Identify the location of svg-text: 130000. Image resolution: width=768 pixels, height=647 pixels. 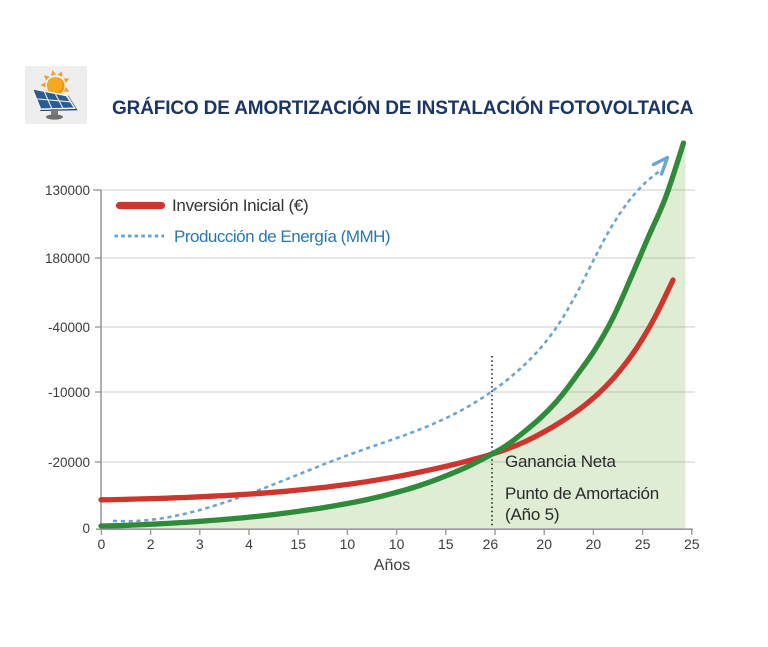
(67, 190).